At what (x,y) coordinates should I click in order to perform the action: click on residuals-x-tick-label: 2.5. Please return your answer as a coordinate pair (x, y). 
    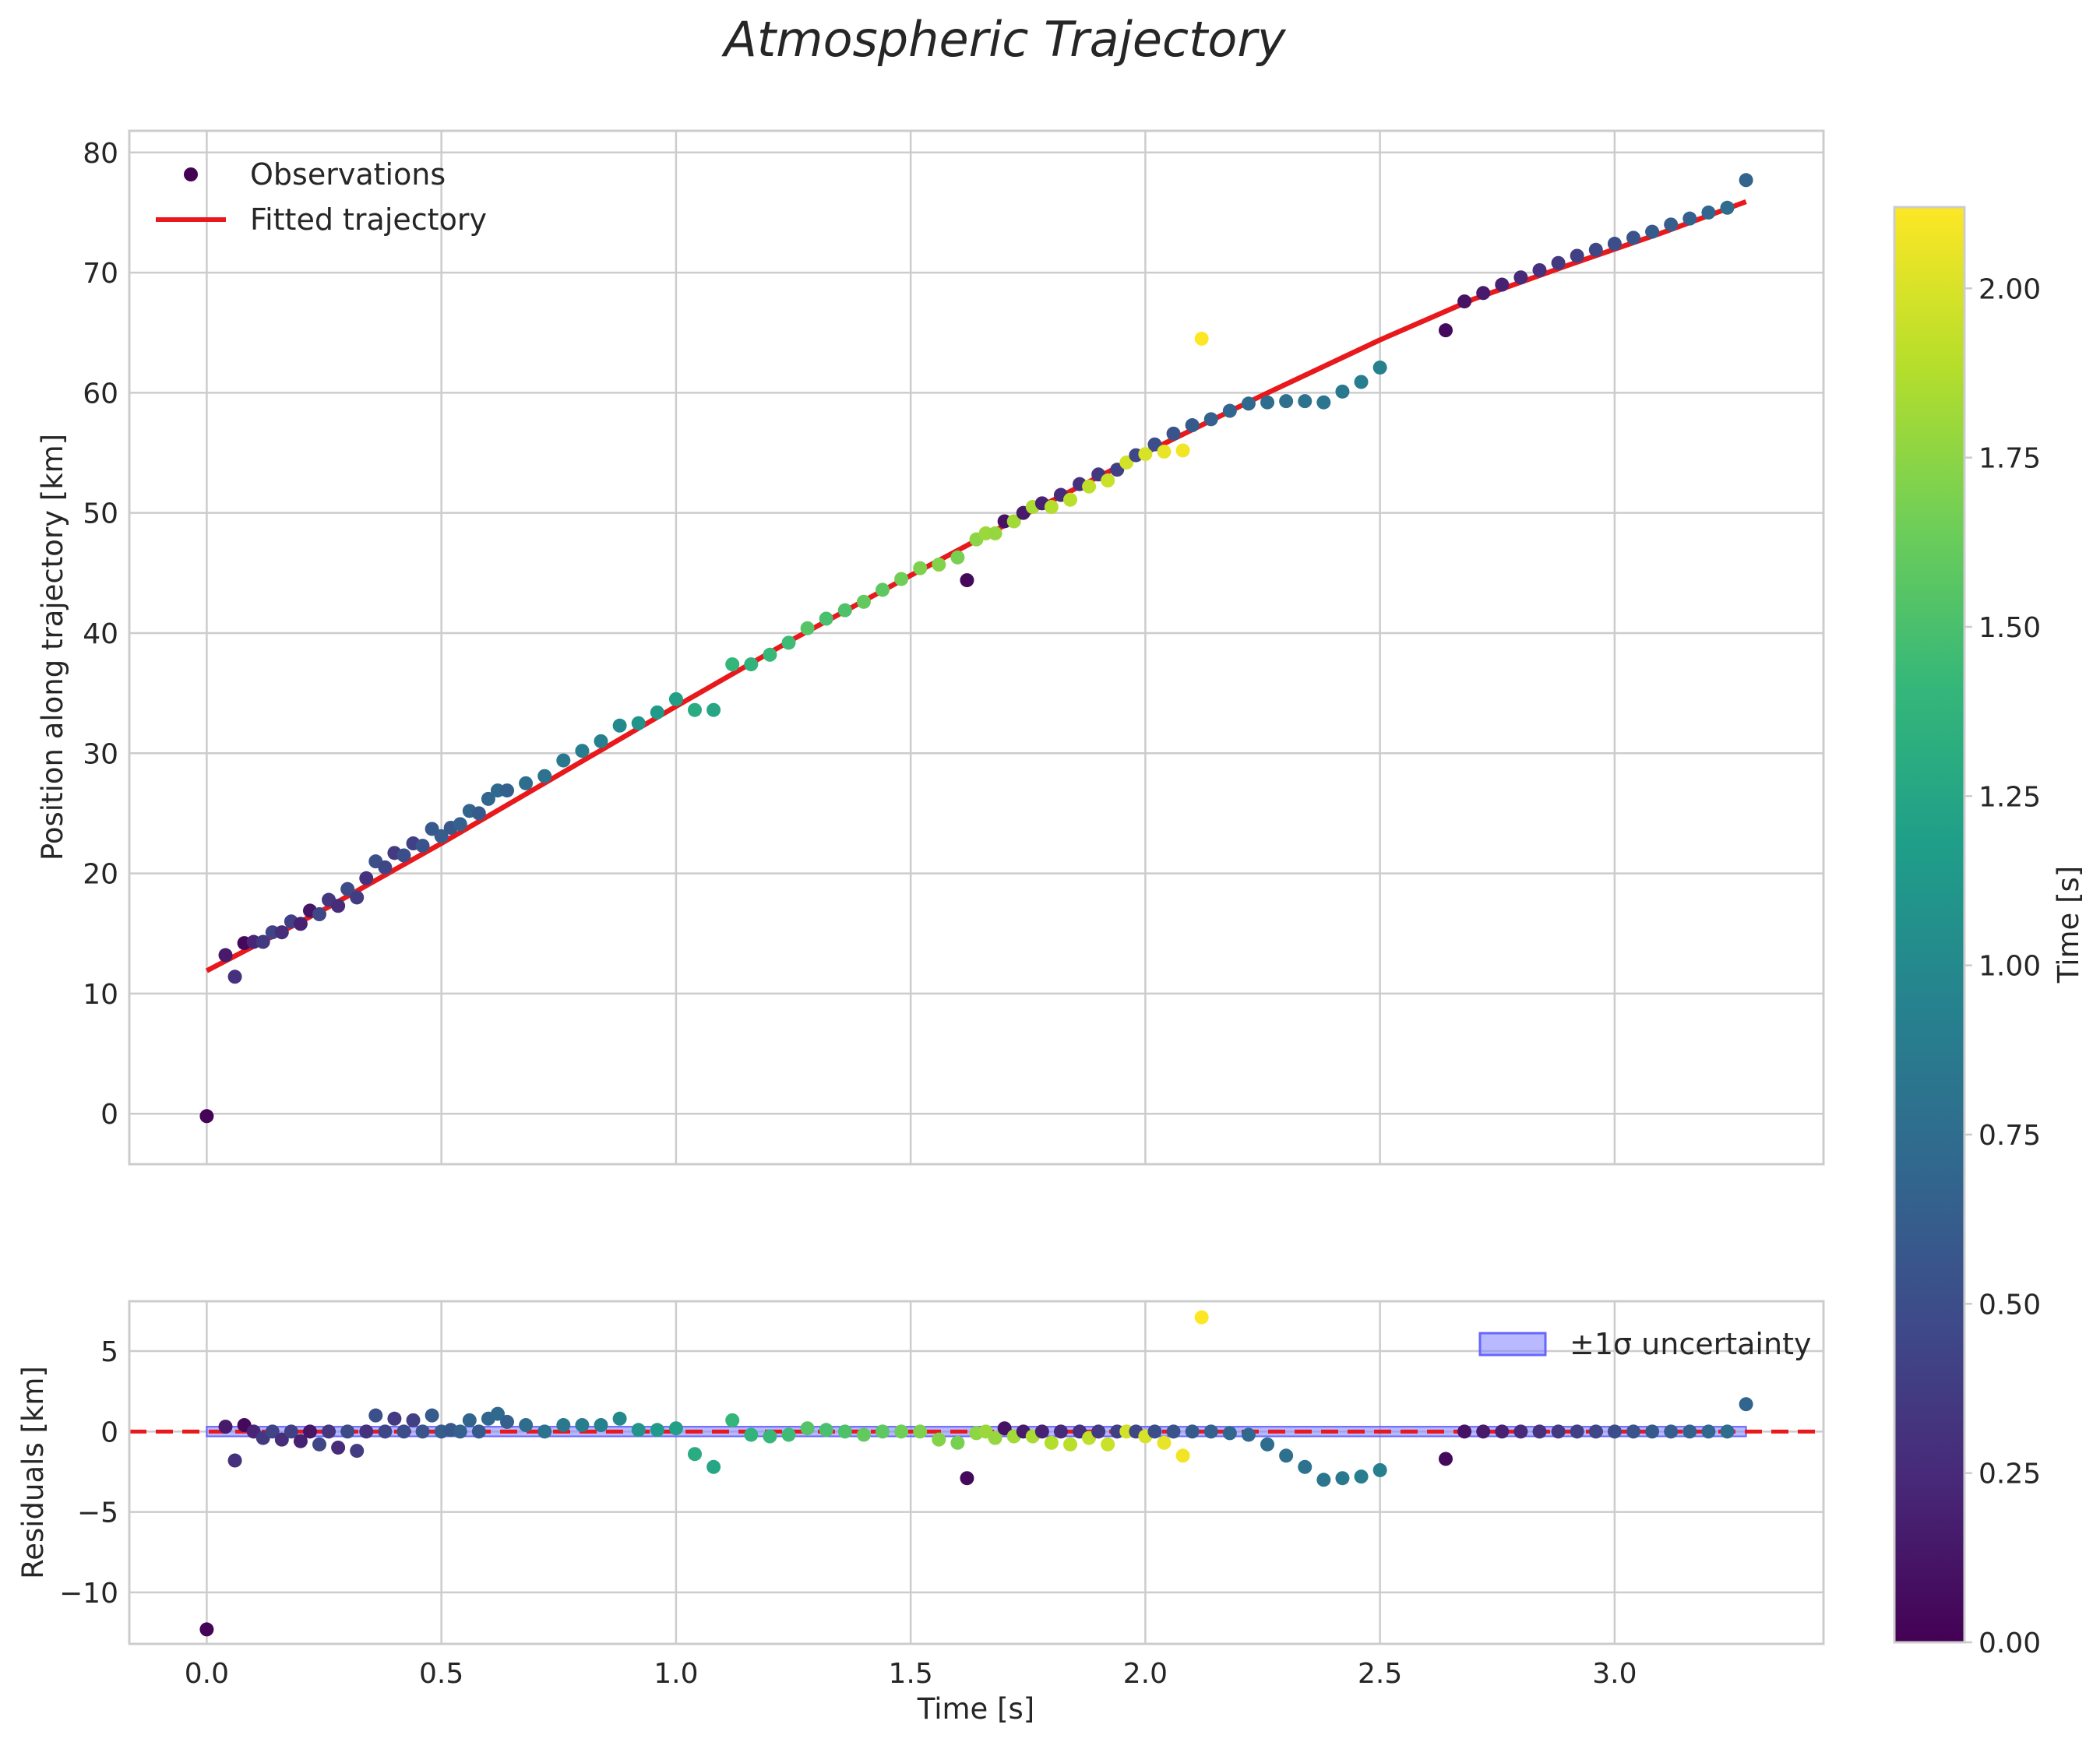
    Looking at the image, I should click on (1380, 1674).